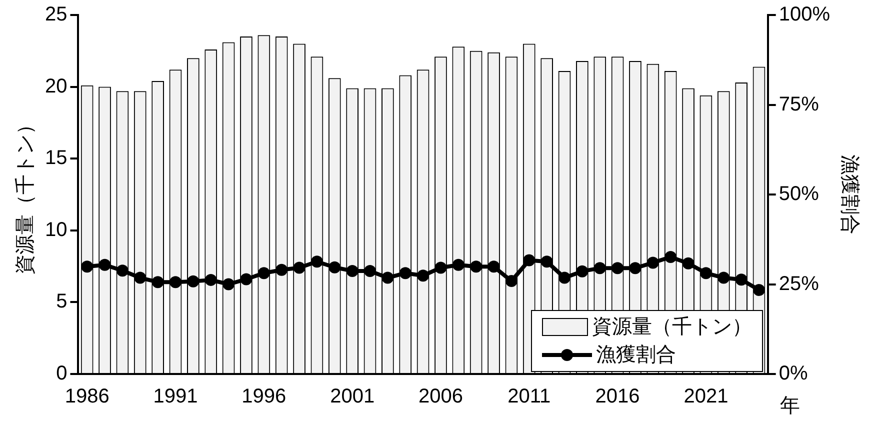 Image resolution: width=875 pixels, height=437 pixels. Describe the element at coordinates (87, 397) in the screenshot. I see `x-tick-label: 1986` at that location.